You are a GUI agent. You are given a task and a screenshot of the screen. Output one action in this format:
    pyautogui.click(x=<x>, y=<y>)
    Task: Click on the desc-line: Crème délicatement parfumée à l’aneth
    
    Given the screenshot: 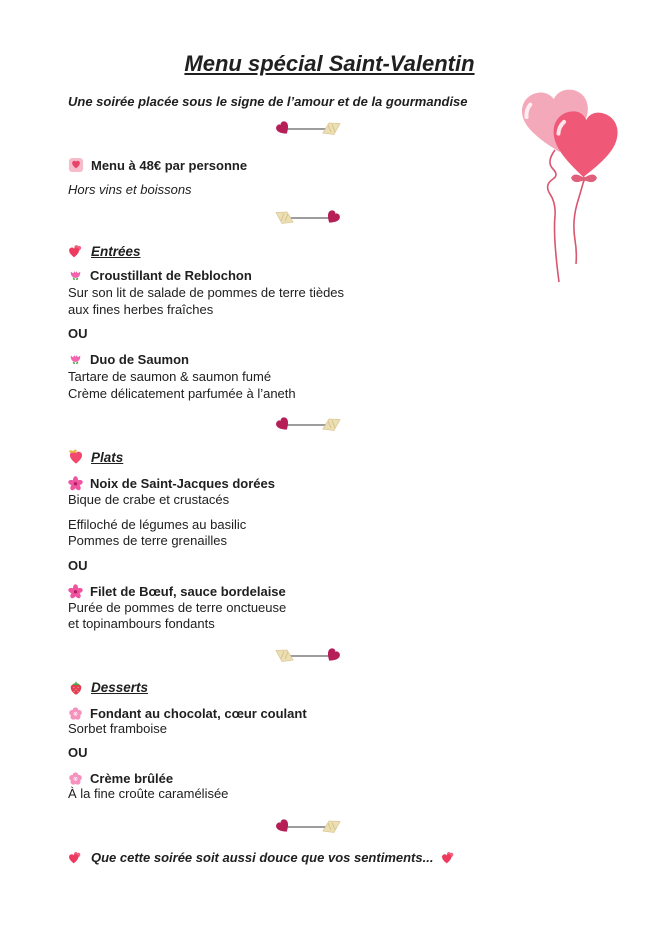 What is the action you would take?
    pyautogui.click(x=182, y=393)
    